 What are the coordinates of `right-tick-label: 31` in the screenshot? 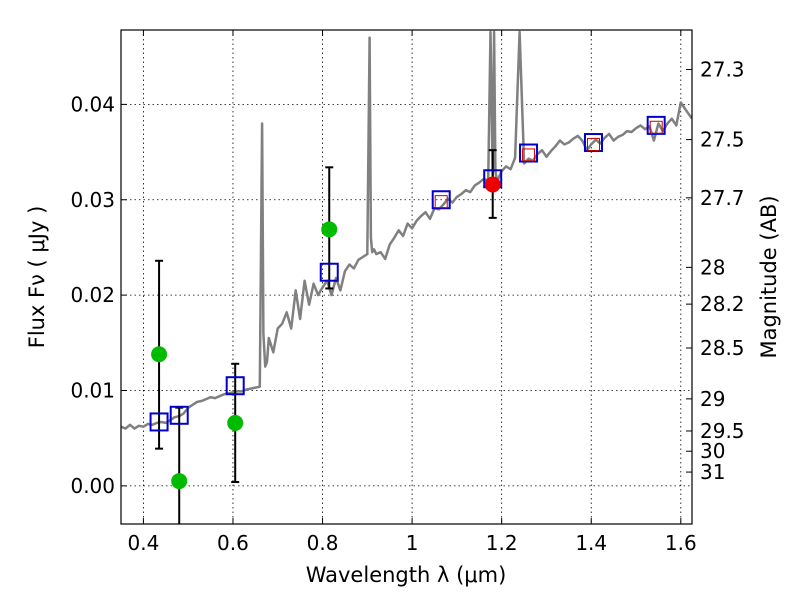 It's located at (712, 472).